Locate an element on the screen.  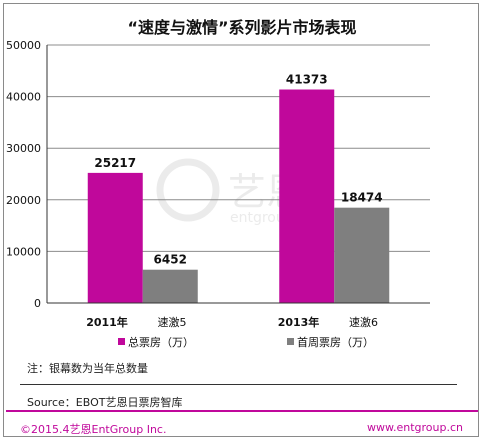
x-tick-film: 速激6 is located at coordinates (363, 322).